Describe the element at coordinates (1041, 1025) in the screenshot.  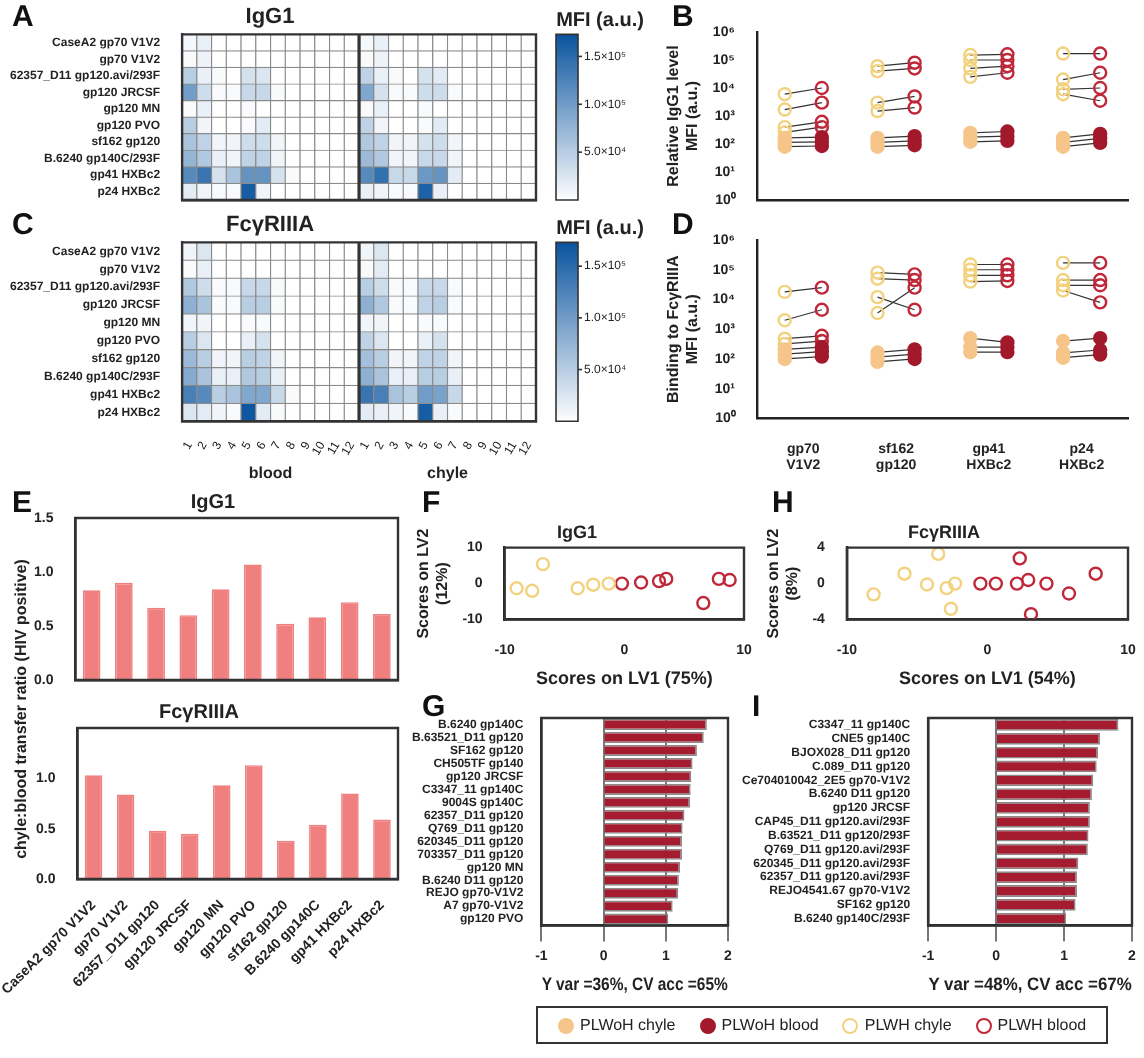
I see `legend-label: PLWH blood` at that location.